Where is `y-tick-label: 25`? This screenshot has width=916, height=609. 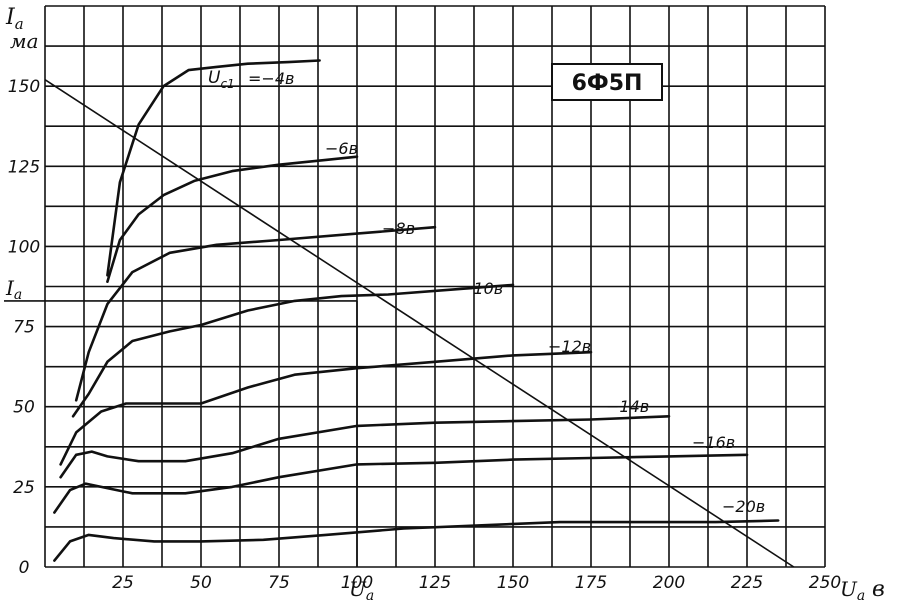 y-tick-label: 25 is located at coordinates (24, 488).